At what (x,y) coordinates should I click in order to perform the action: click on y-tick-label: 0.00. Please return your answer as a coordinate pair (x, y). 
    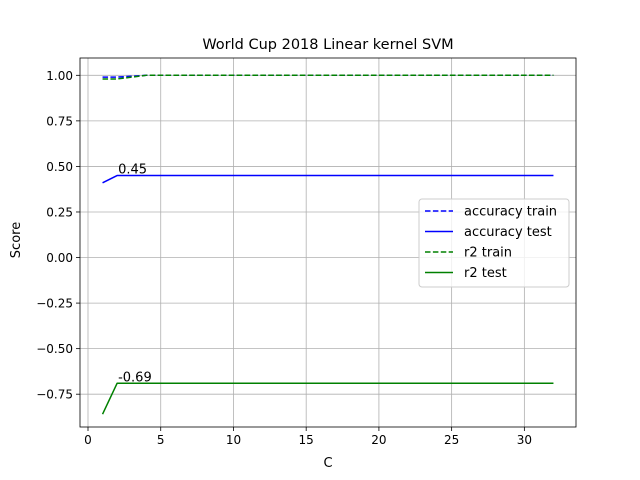
    Looking at the image, I should click on (59, 258).